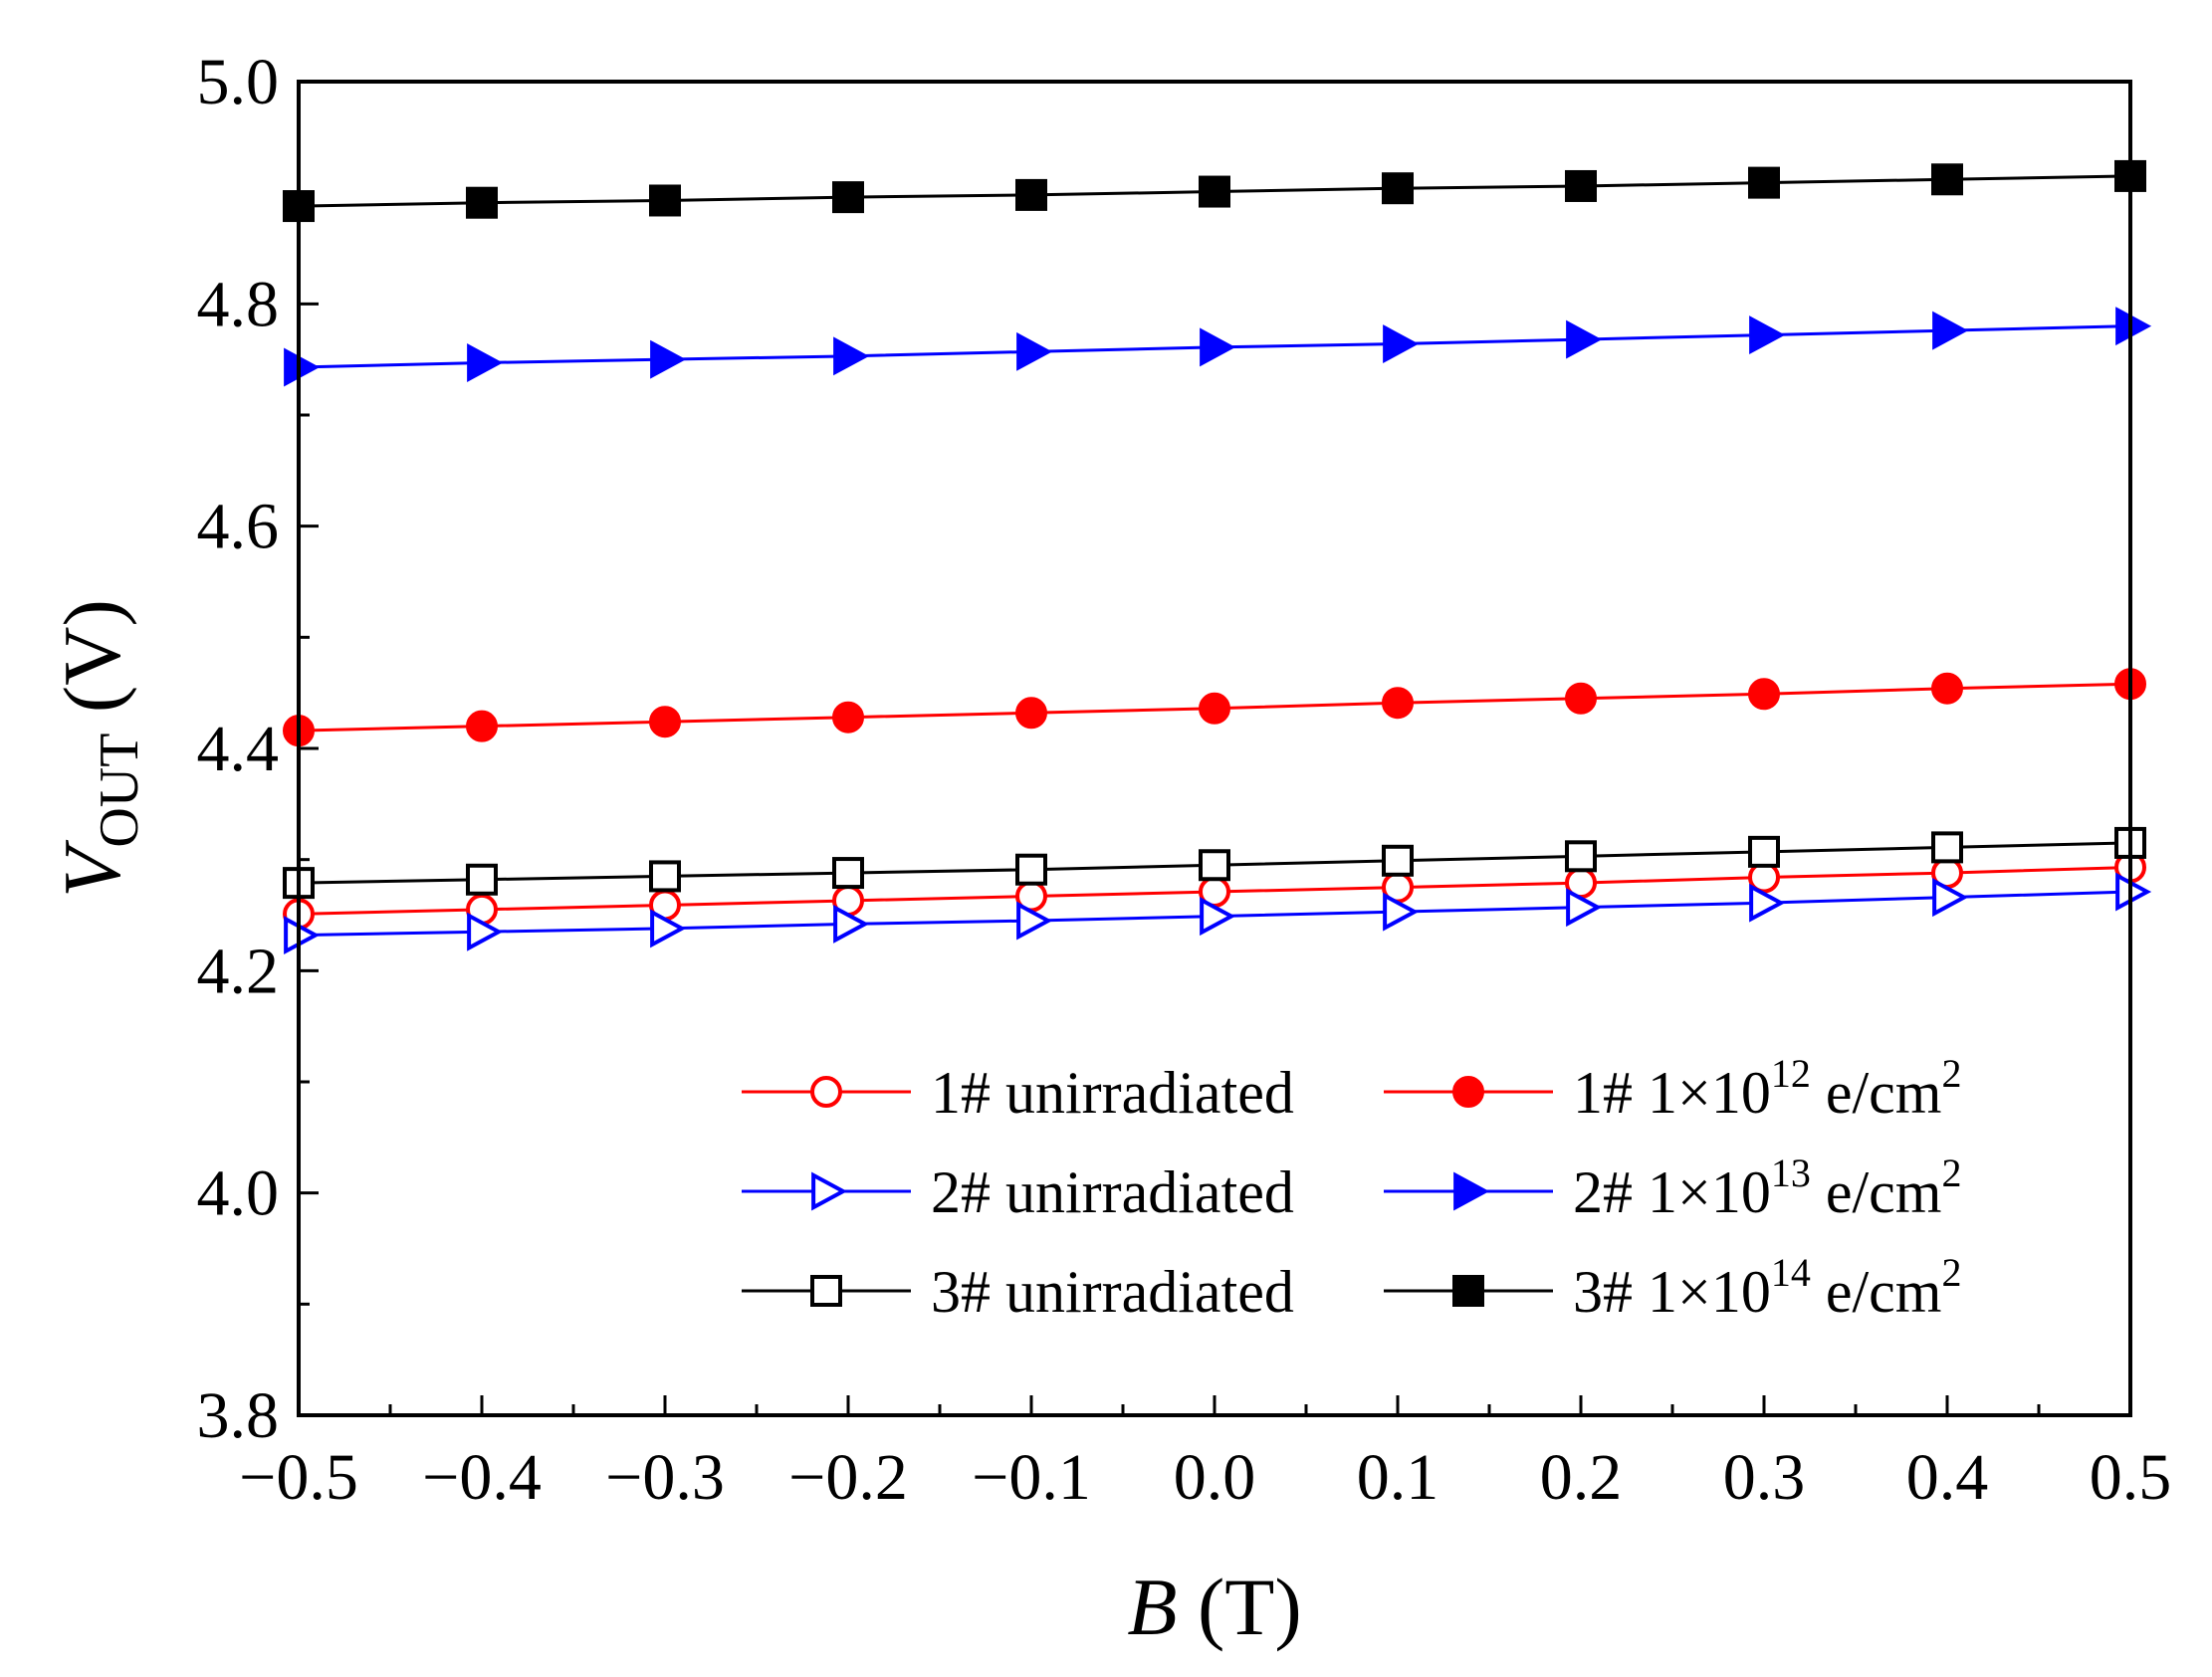 Image resolution: width=2212 pixels, height=1677 pixels. I want to click on x-axis-variable: B, so click(1152, 1607).